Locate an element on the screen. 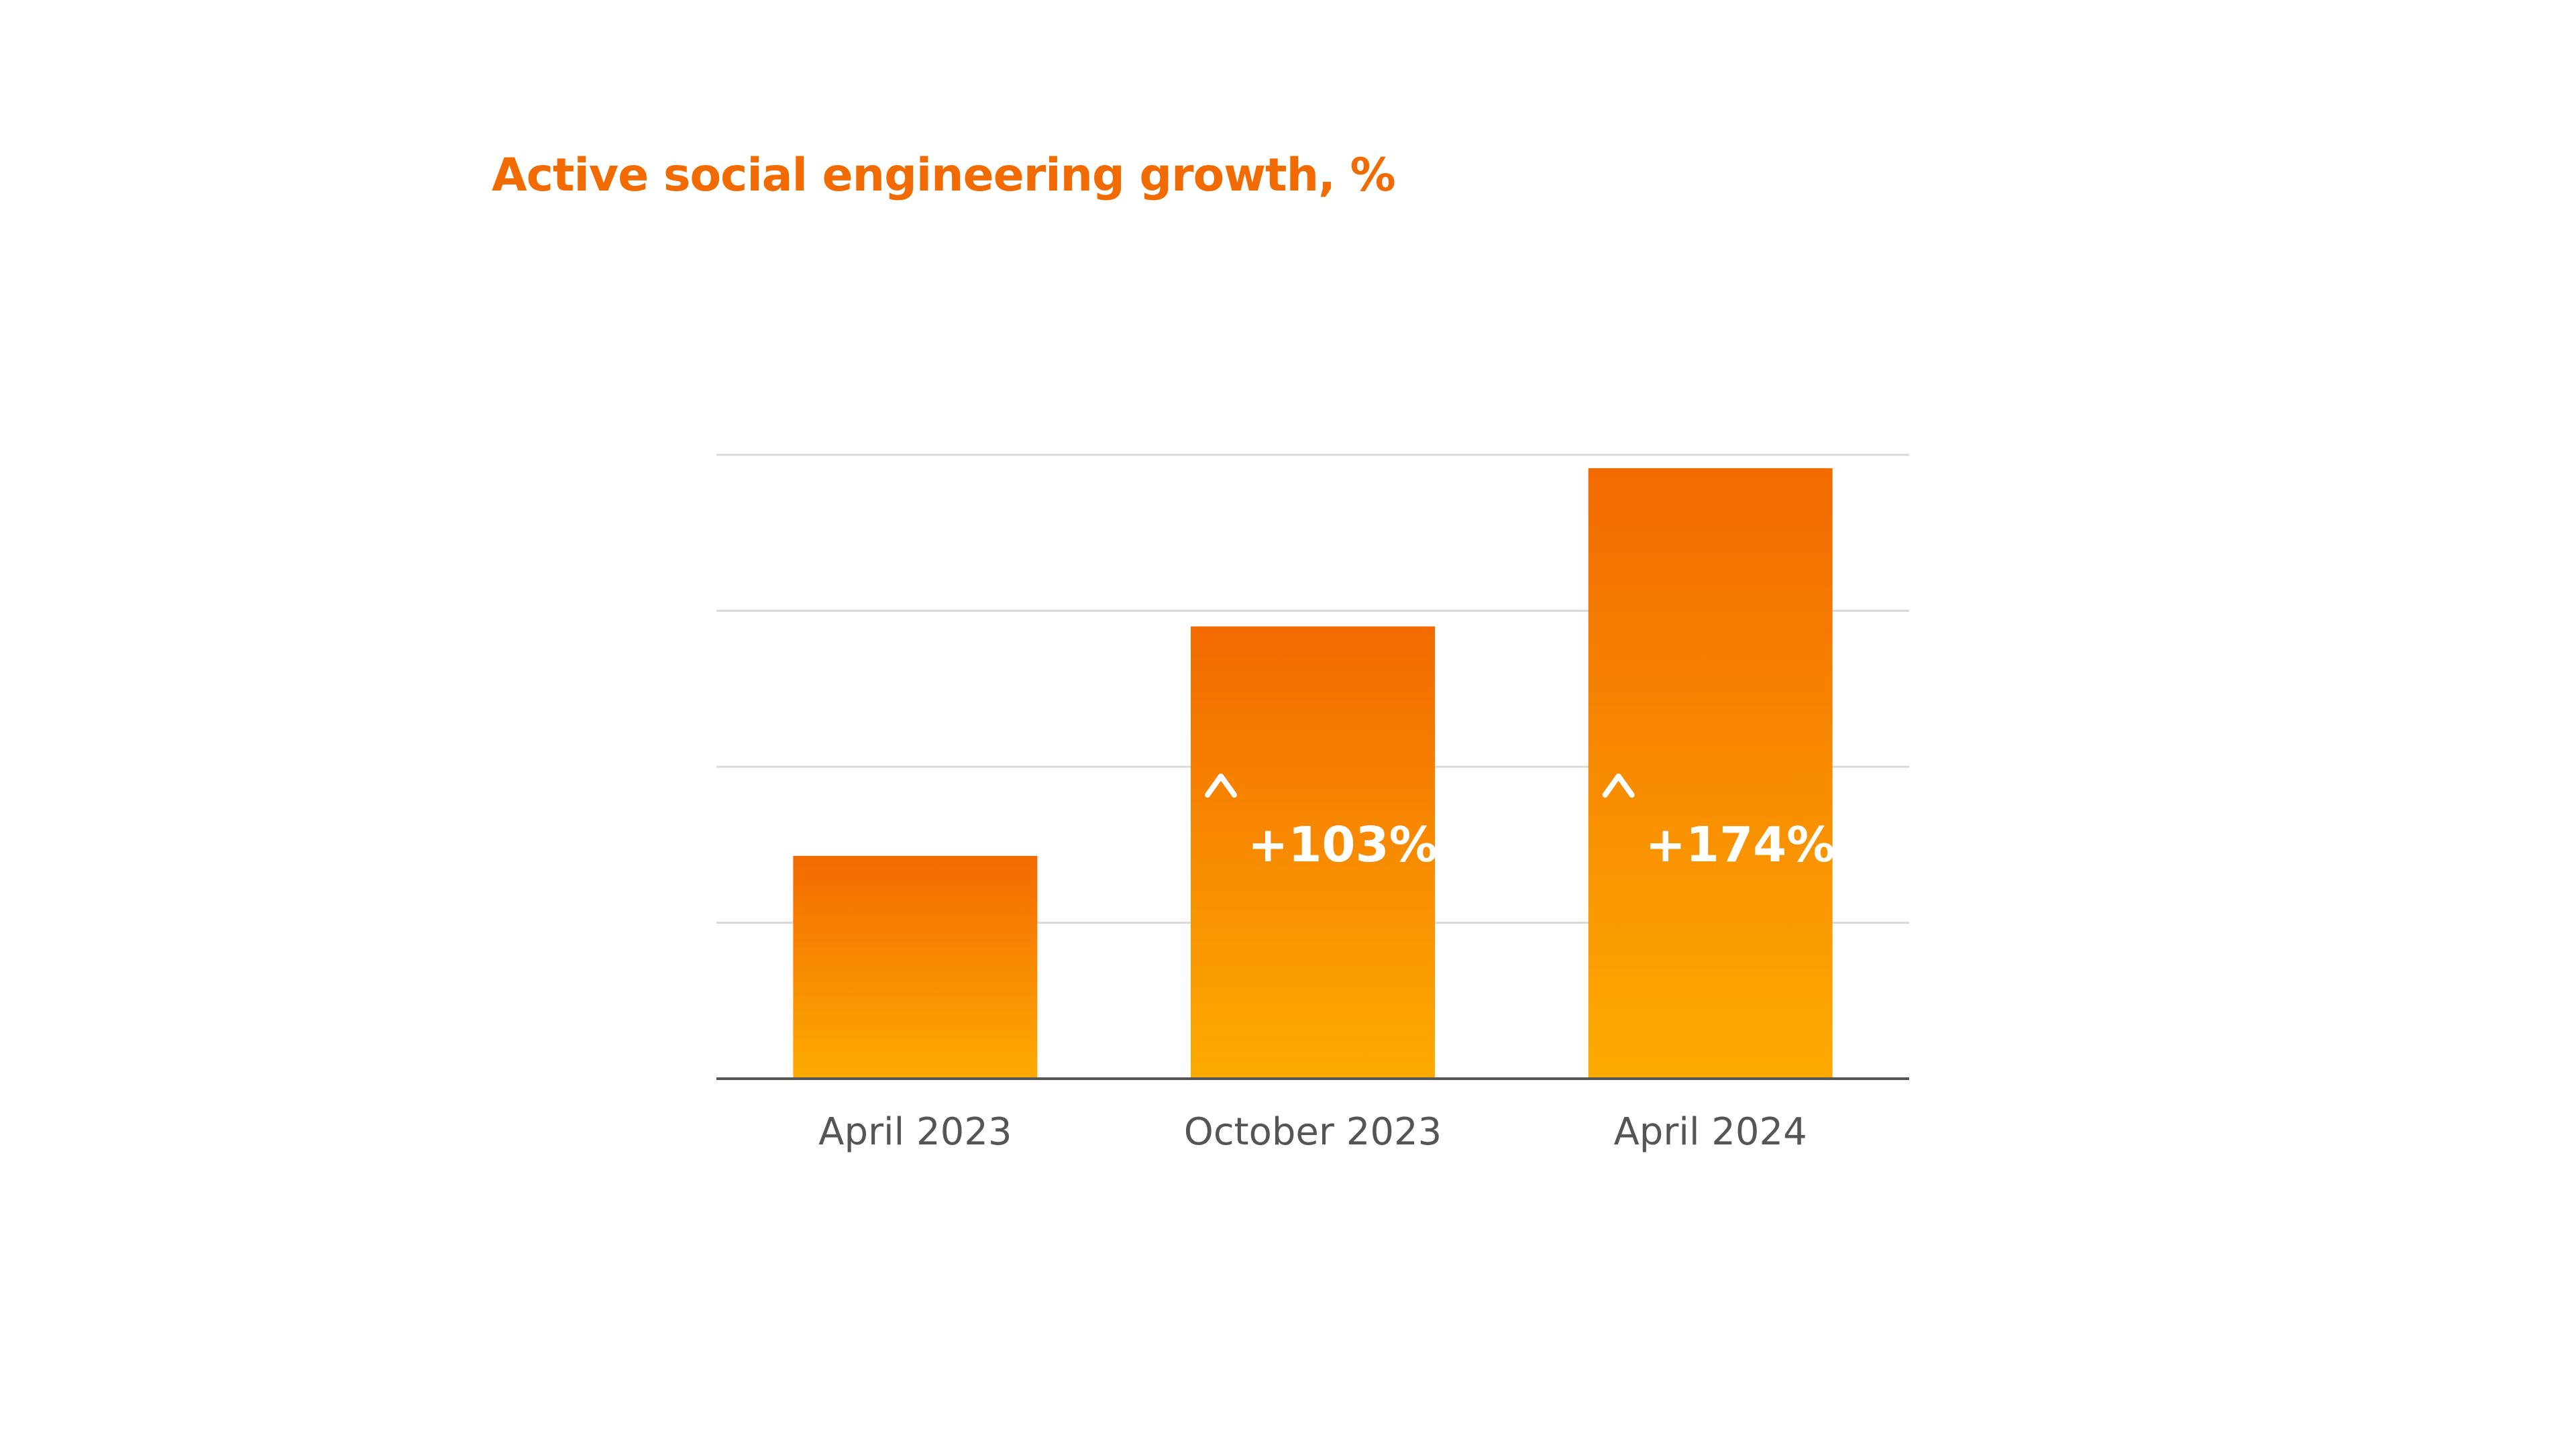 The width and height of the screenshot is (2576, 1449). data-label: +103% is located at coordinates (1343, 844).